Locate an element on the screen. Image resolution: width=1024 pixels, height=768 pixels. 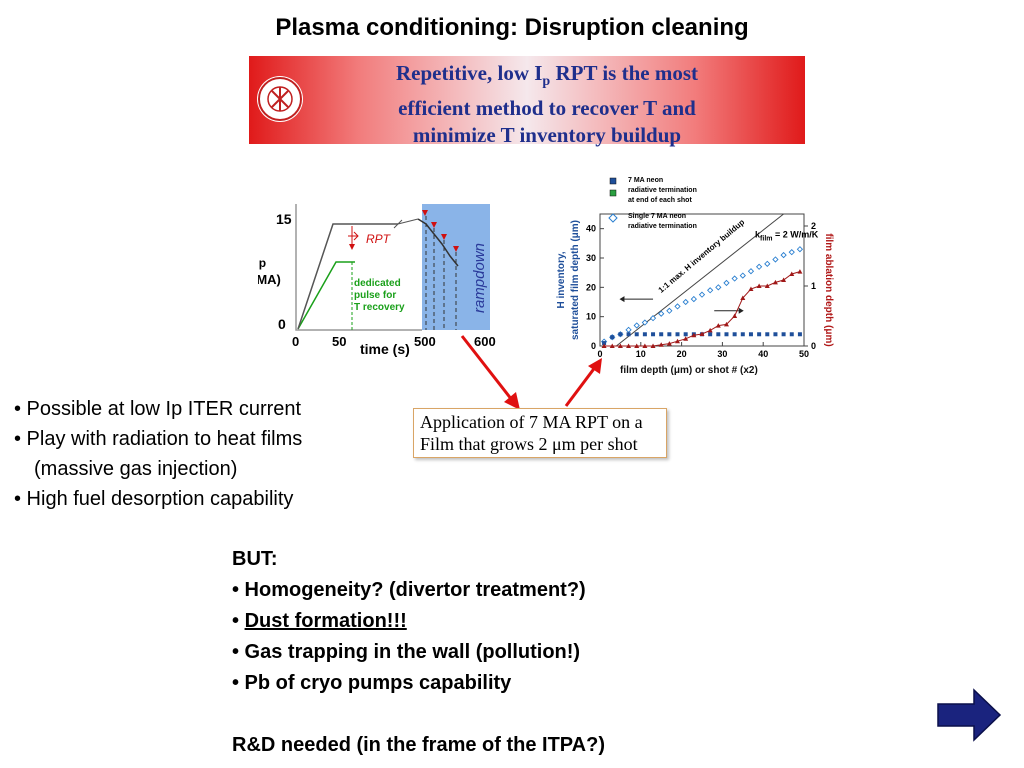
but-item: • Homogeneity? (divertor treatment?) is located at coordinates (409, 590).